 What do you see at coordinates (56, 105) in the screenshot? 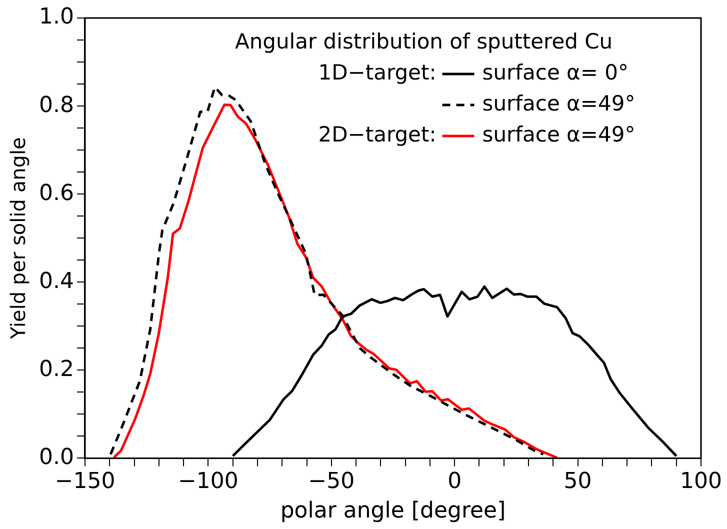
I see `y-tick-label: 0.8` at bounding box center [56, 105].